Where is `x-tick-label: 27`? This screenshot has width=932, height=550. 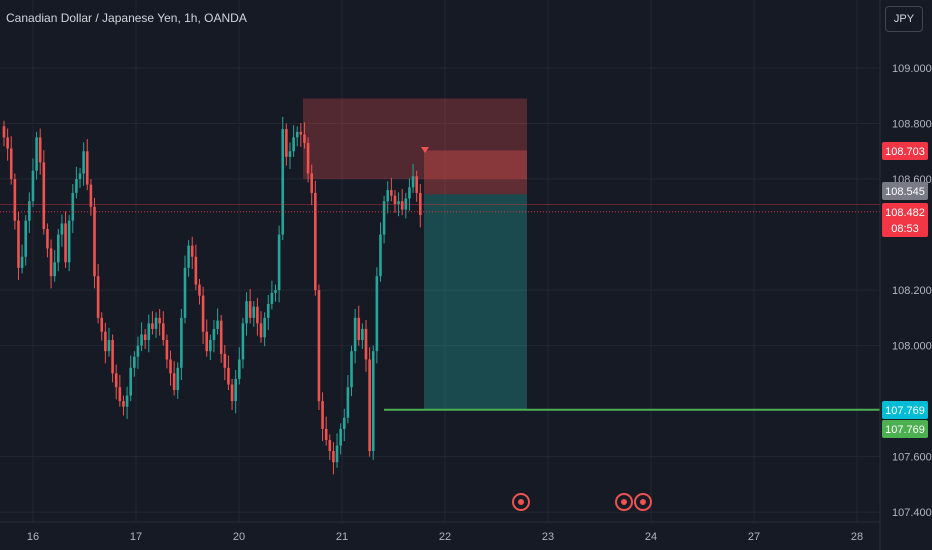
x-tick-label: 27 is located at coordinates (754, 537).